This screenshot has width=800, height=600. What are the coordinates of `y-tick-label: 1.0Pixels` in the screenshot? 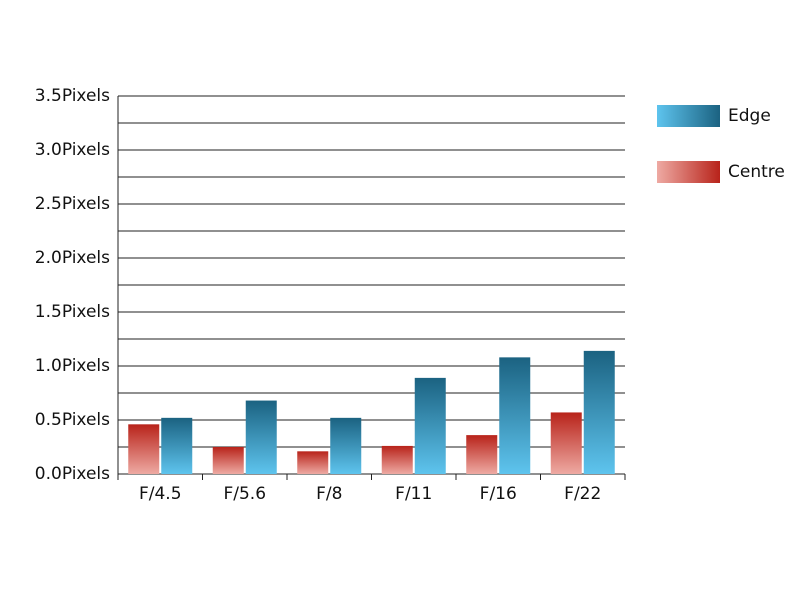 It's located at (72, 366).